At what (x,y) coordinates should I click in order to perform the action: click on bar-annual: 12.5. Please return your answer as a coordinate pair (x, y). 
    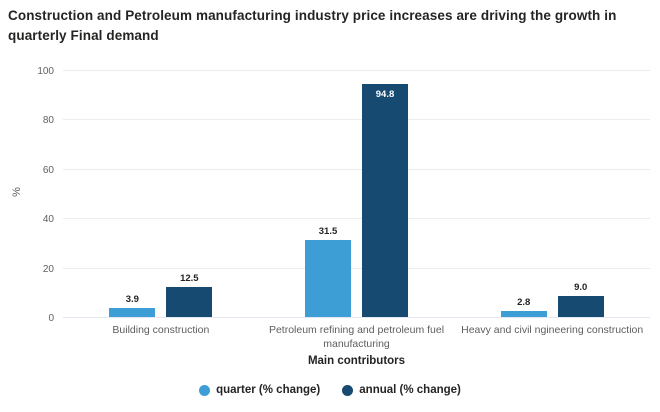
    Looking at the image, I should click on (189, 295).